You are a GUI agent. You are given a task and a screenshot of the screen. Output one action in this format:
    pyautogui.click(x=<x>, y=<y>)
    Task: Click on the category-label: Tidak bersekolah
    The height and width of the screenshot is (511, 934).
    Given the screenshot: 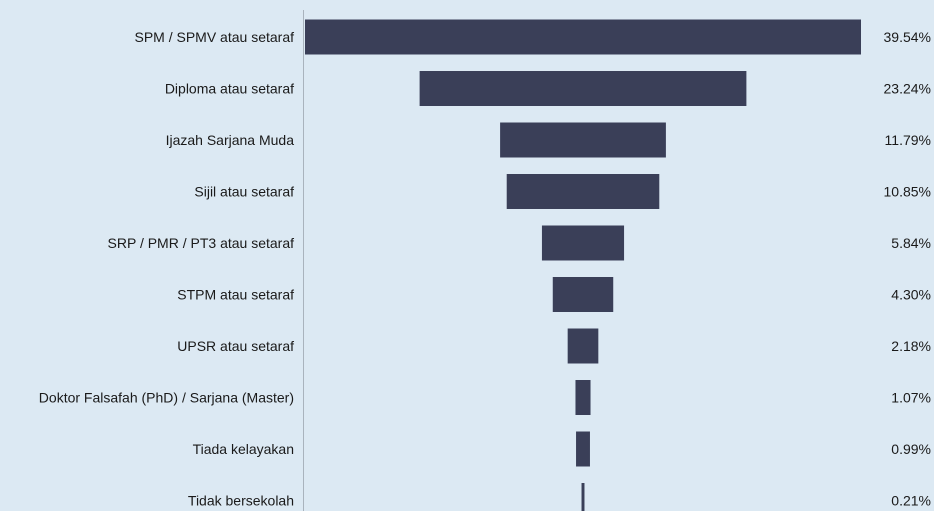 What is the action you would take?
    pyautogui.click(x=241, y=501)
    